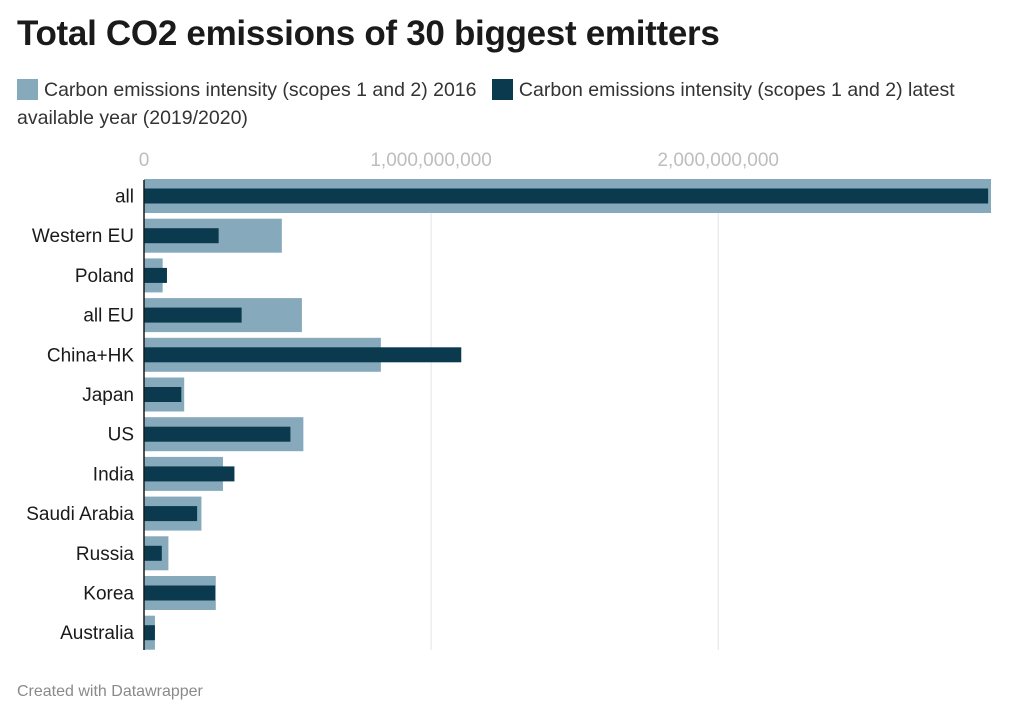 This screenshot has height=720, width=1024. I want to click on category-label: Western EU, so click(83, 236).